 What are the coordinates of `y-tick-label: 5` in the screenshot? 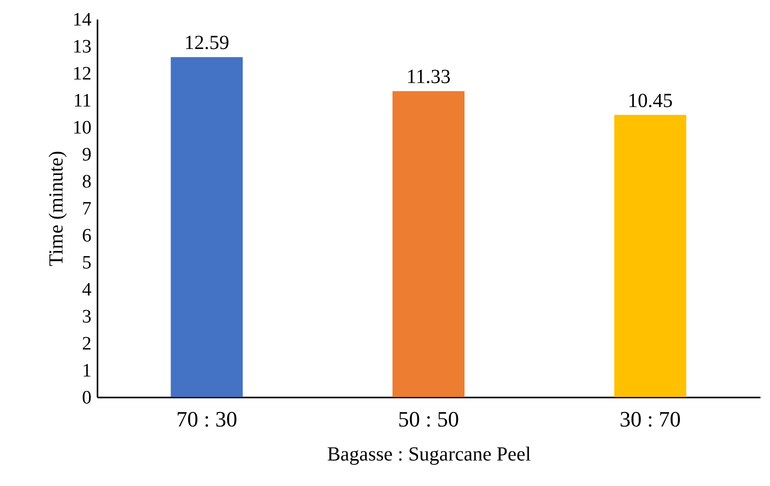 It's located at (87, 263).